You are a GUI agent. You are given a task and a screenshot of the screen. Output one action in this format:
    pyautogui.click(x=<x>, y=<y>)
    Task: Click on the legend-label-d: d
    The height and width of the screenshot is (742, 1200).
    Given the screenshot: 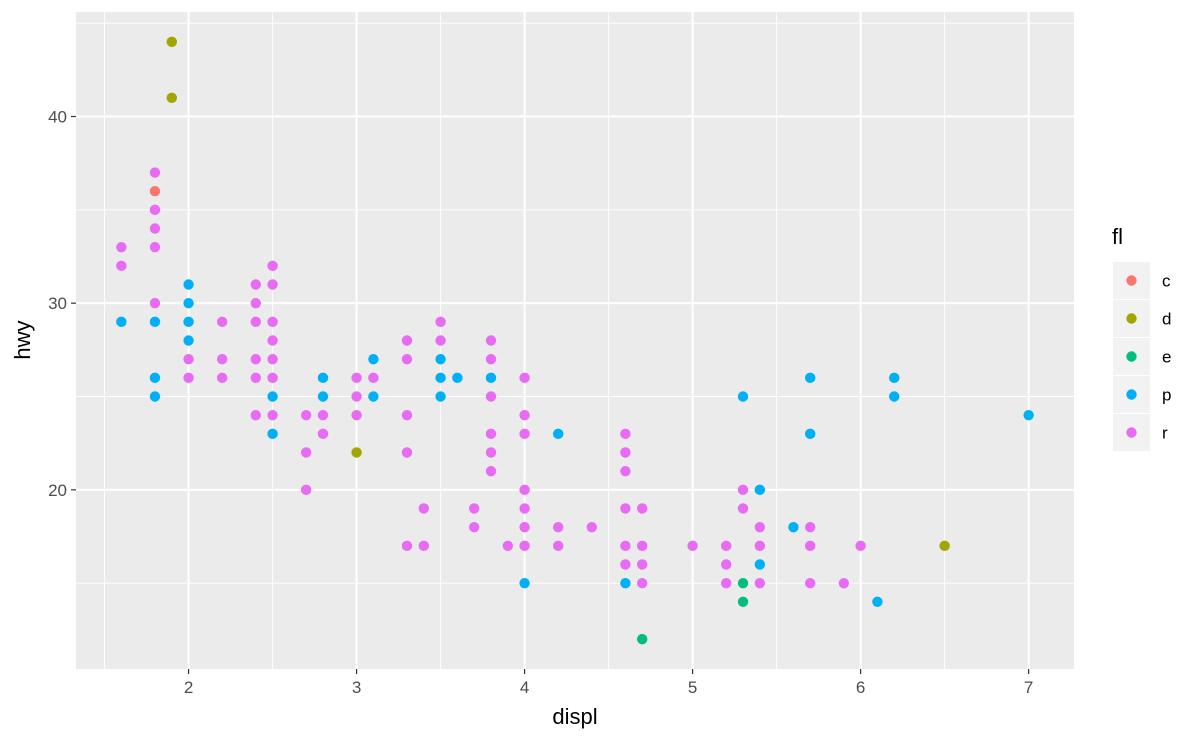 What is the action you would take?
    pyautogui.click(x=1166, y=319)
    